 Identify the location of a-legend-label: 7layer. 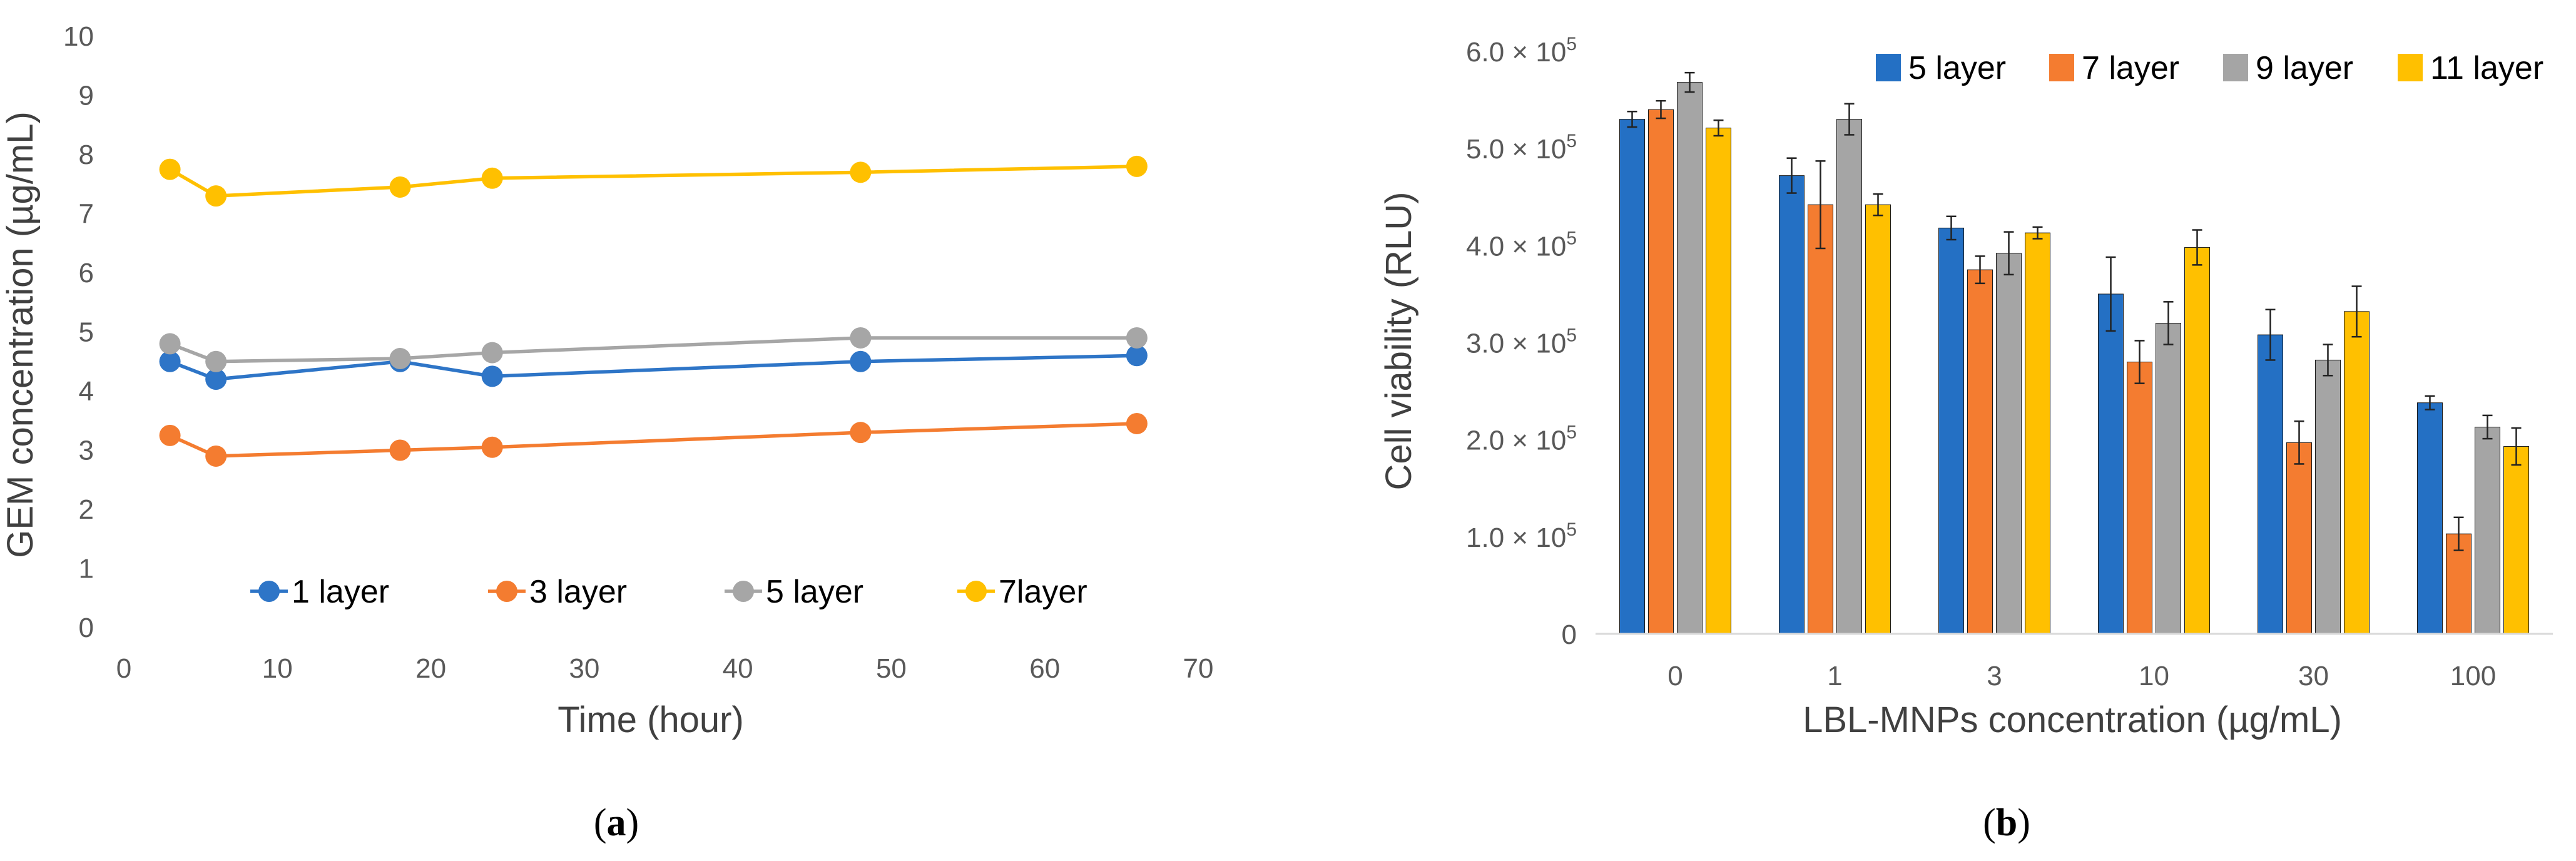
(1043, 592).